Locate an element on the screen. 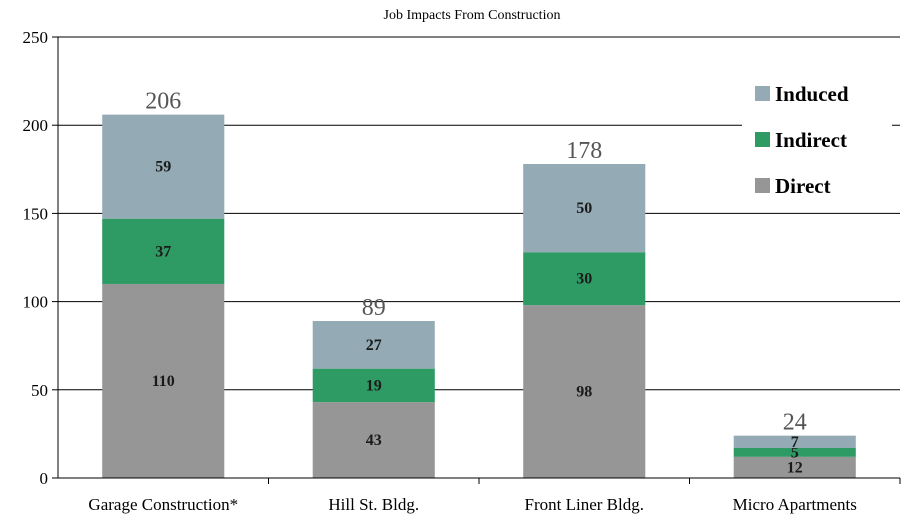  data-label-direct: 98 is located at coordinates (584, 392).